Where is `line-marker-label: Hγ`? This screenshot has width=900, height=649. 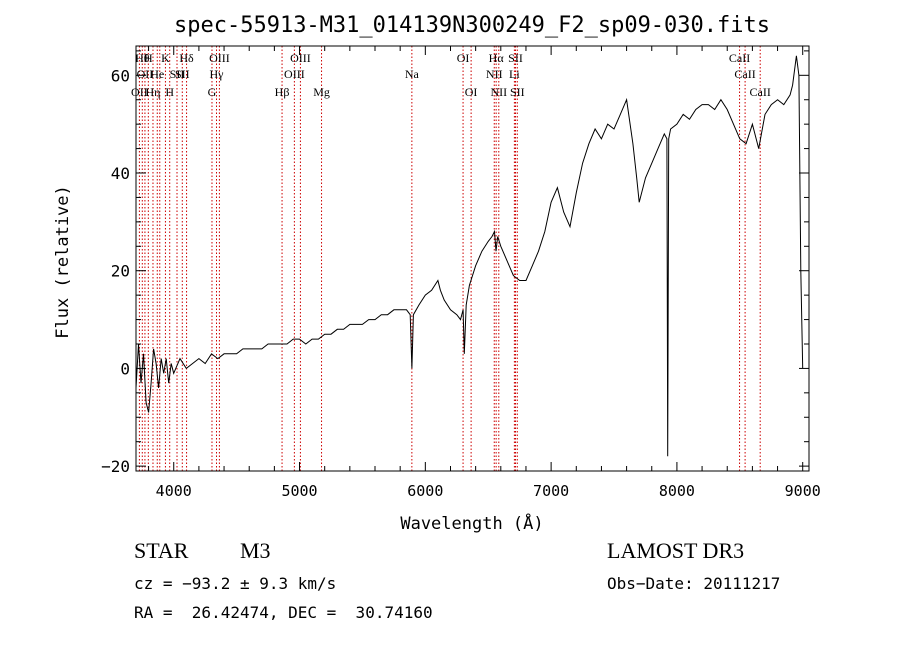
line-marker-label: Hγ is located at coordinates (217, 74).